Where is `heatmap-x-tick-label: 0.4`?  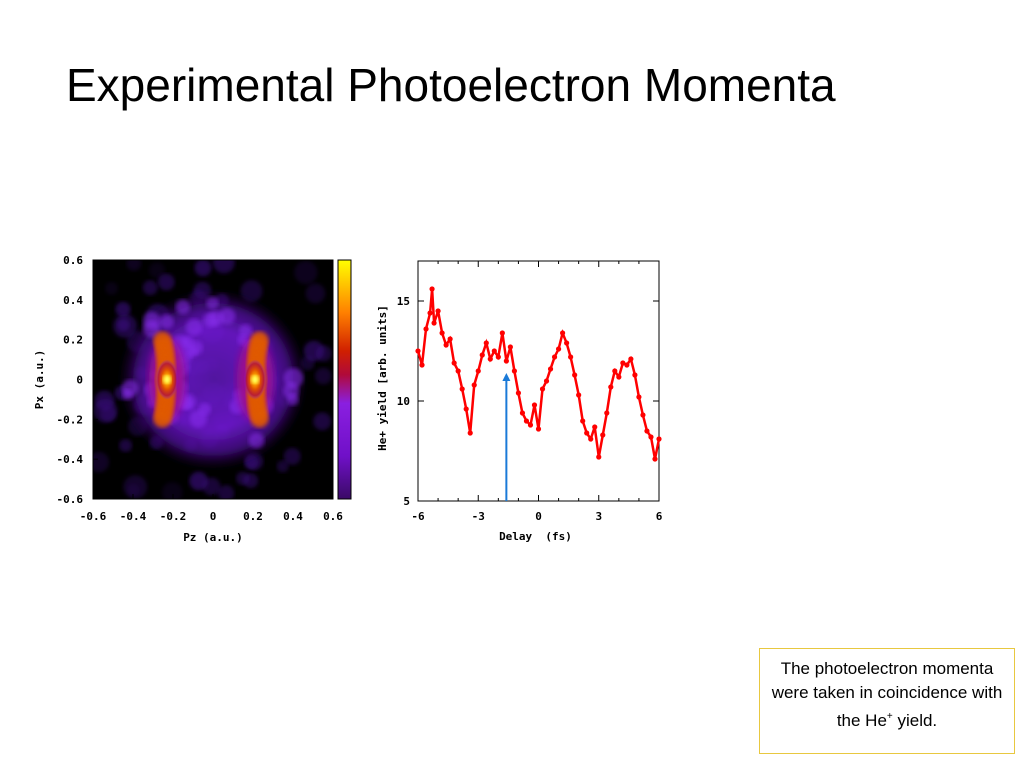
heatmap-x-tick-label: 0.4 is located at coordinates (293, 516).